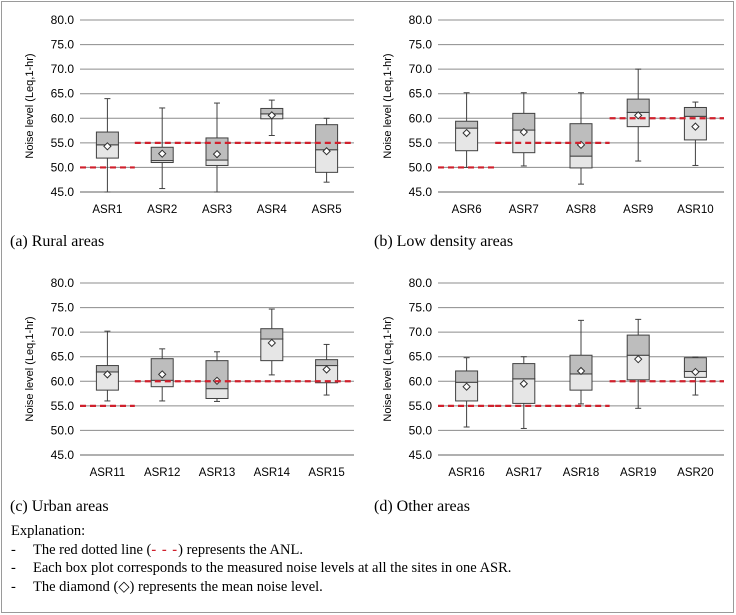 This screenshot has width=736, height=615. I want to click on x-tick-label: ASR3, so click(217, 210).